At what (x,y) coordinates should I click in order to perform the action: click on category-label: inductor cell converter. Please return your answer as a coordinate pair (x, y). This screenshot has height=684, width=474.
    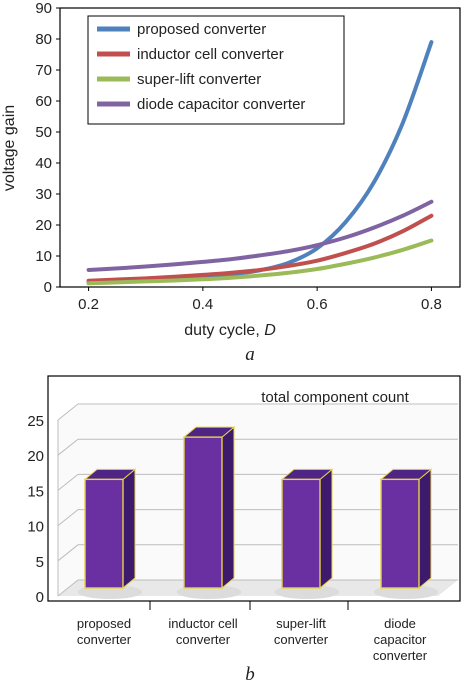
    Looking at the image, I should click on (202, 631).